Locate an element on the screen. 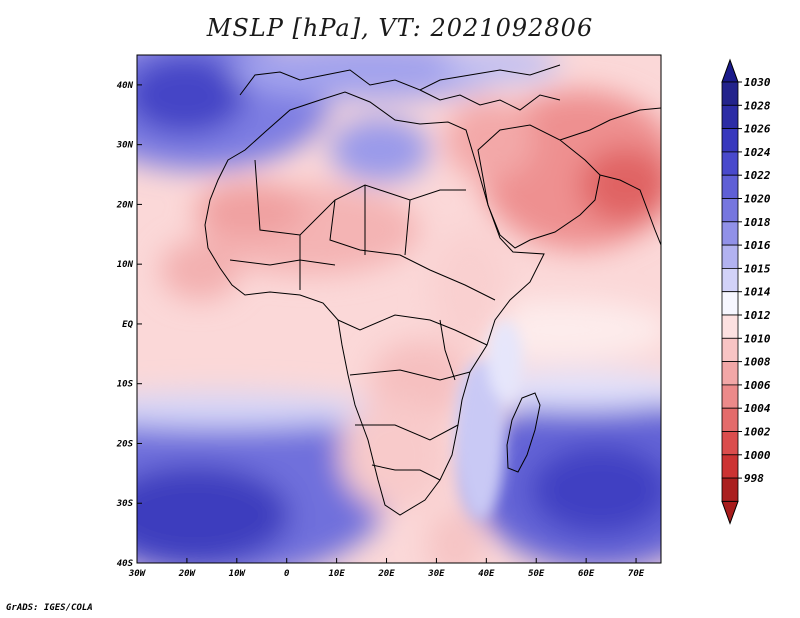 The width and height of the screenshot is (800, 618). lon-tick-label: 30W is located at coordinates (137, 574).